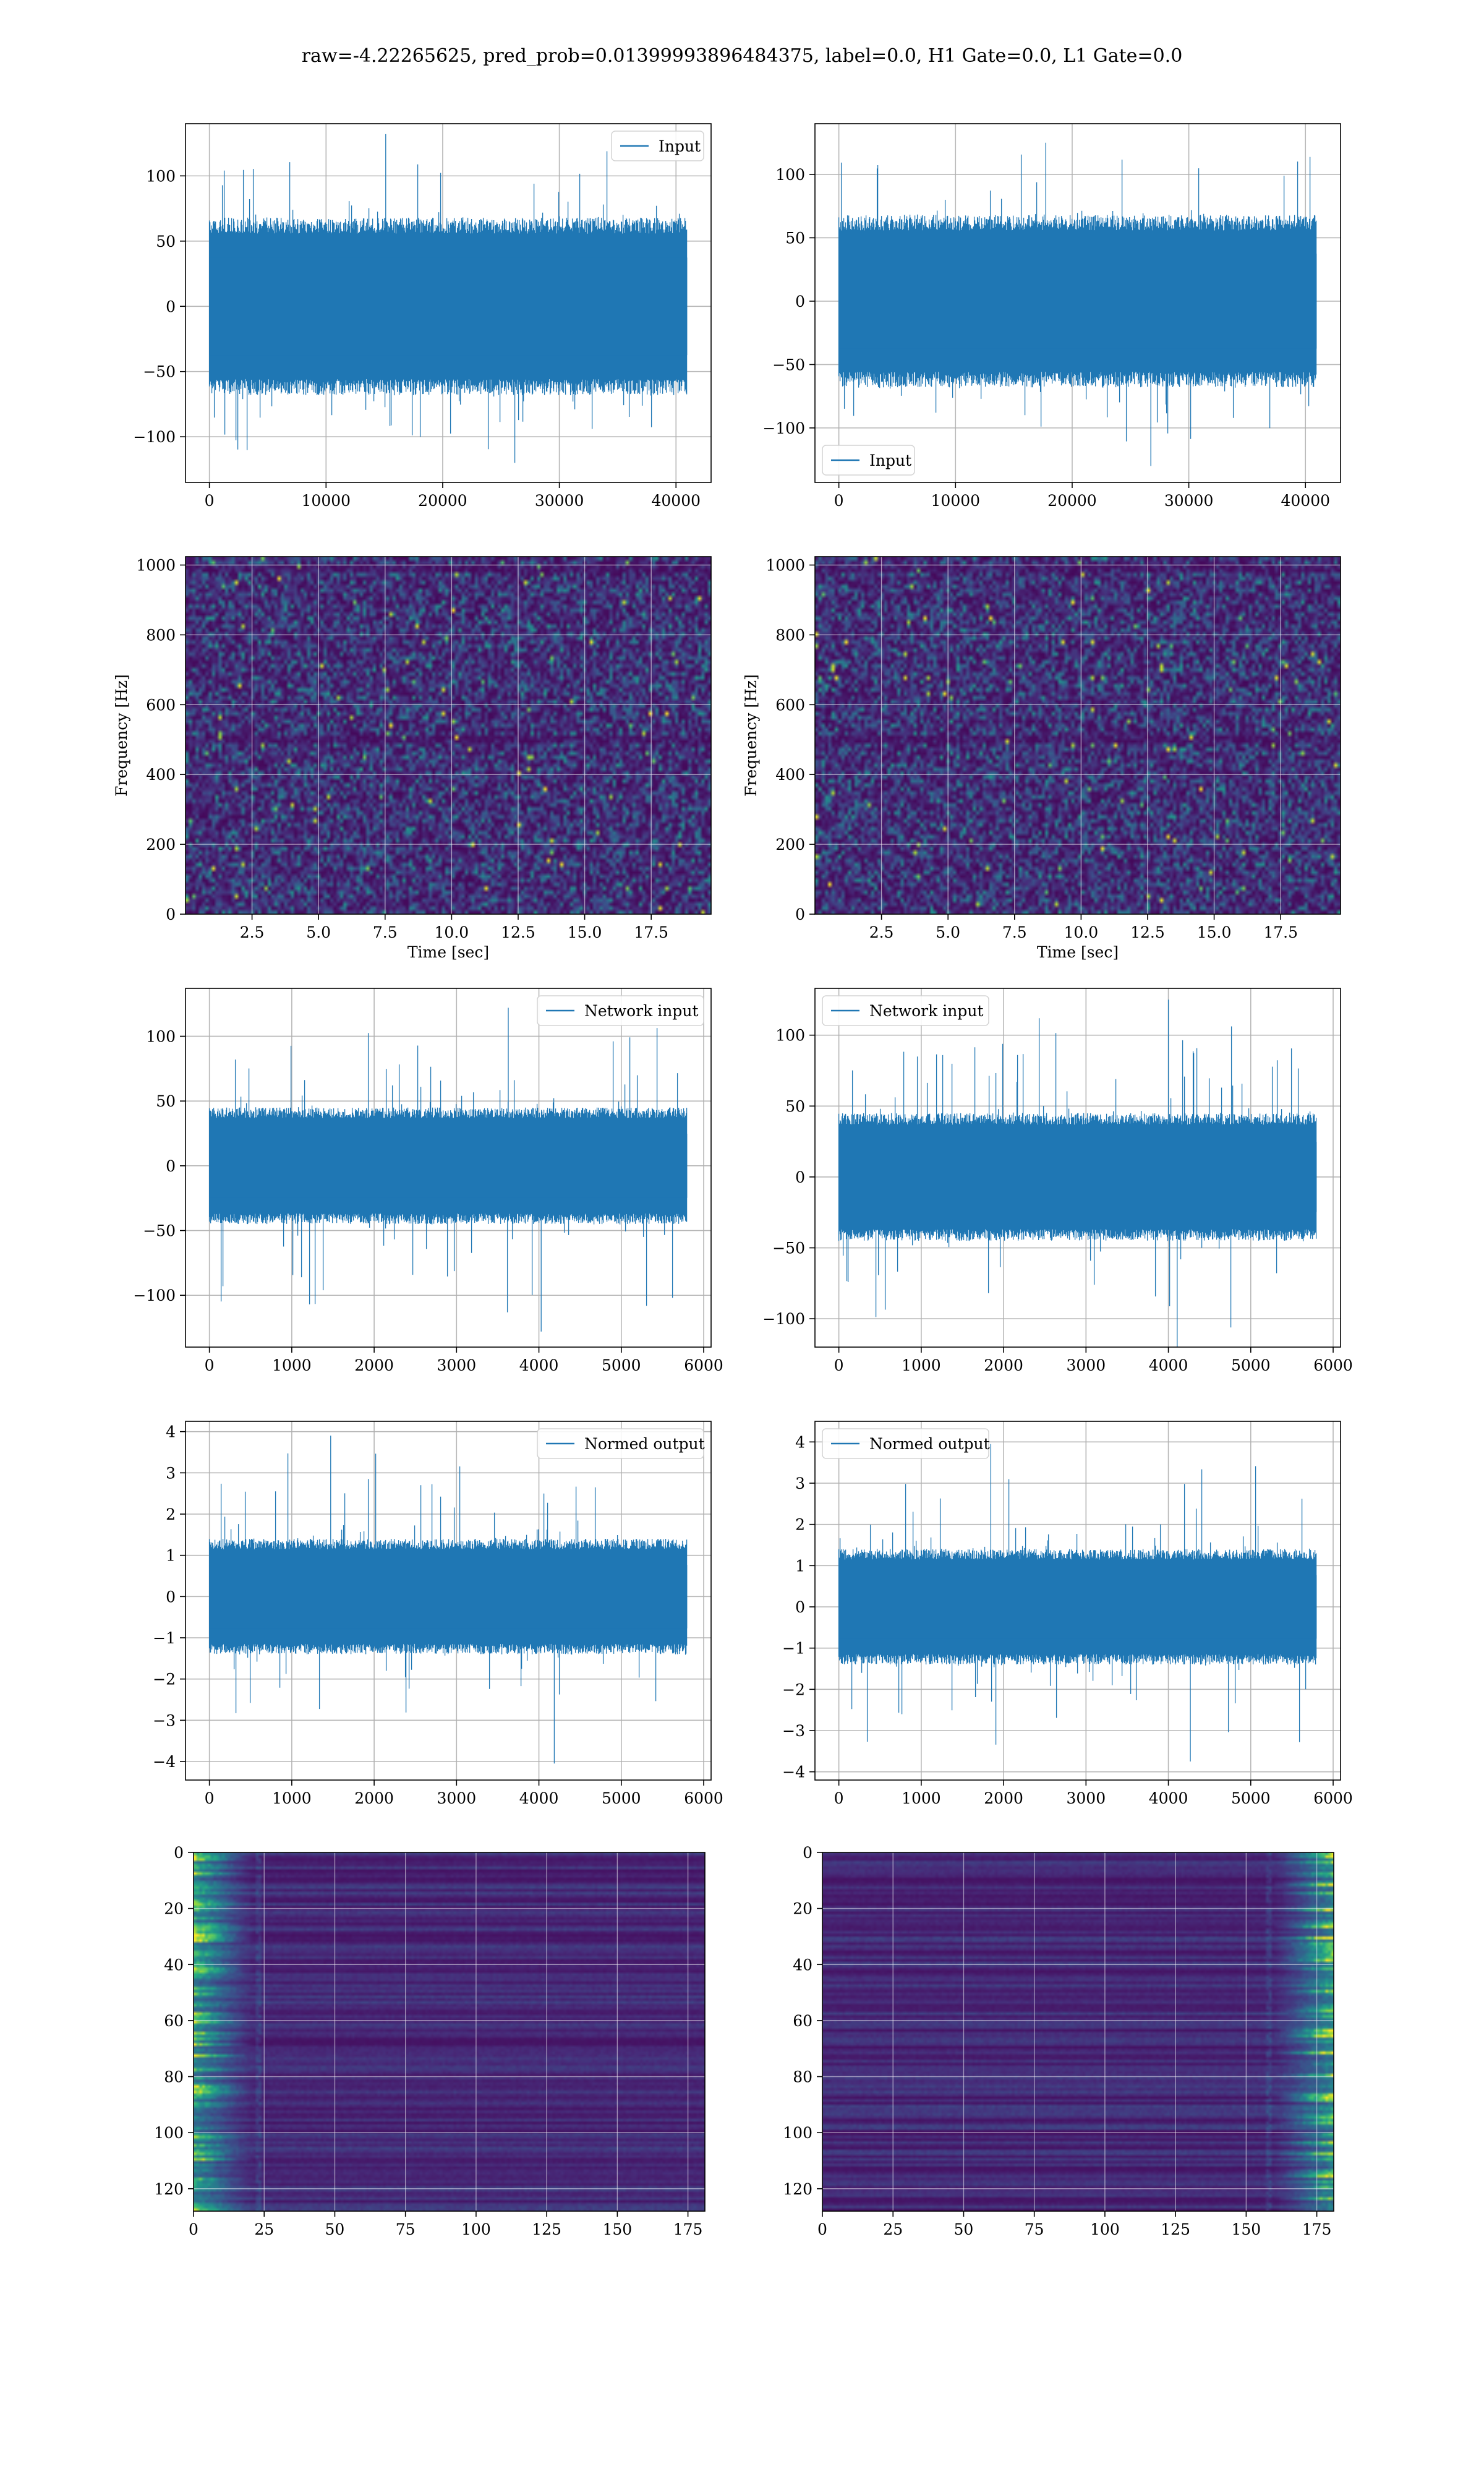 Image resolution: width=1484 pixels, height=2474 pixels. What do you see at coordinates (790, 635) in the screenshot?
I see `y-tick-label: 800` at bounding box center [790, 635].